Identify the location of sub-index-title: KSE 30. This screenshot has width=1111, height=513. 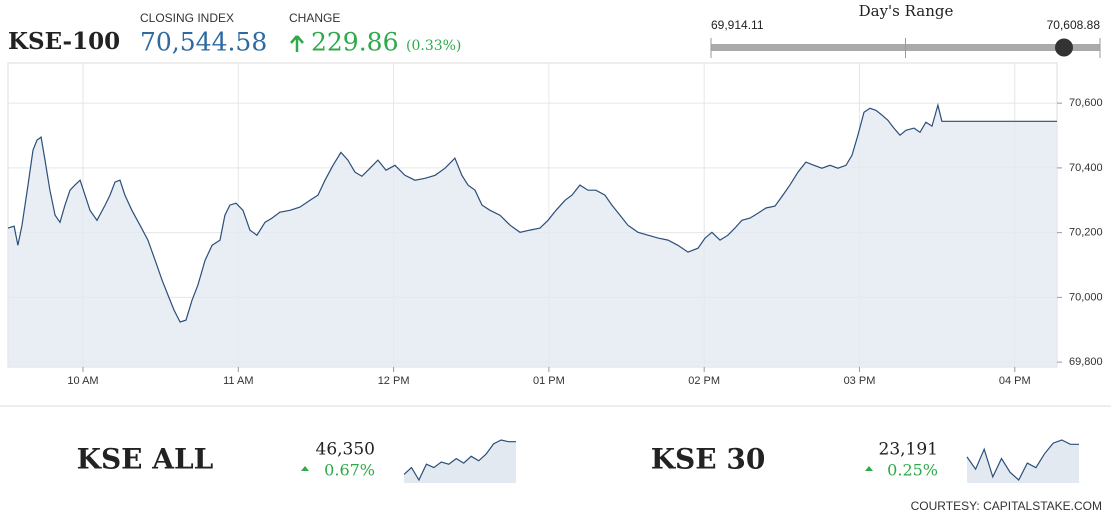
(708, 459).